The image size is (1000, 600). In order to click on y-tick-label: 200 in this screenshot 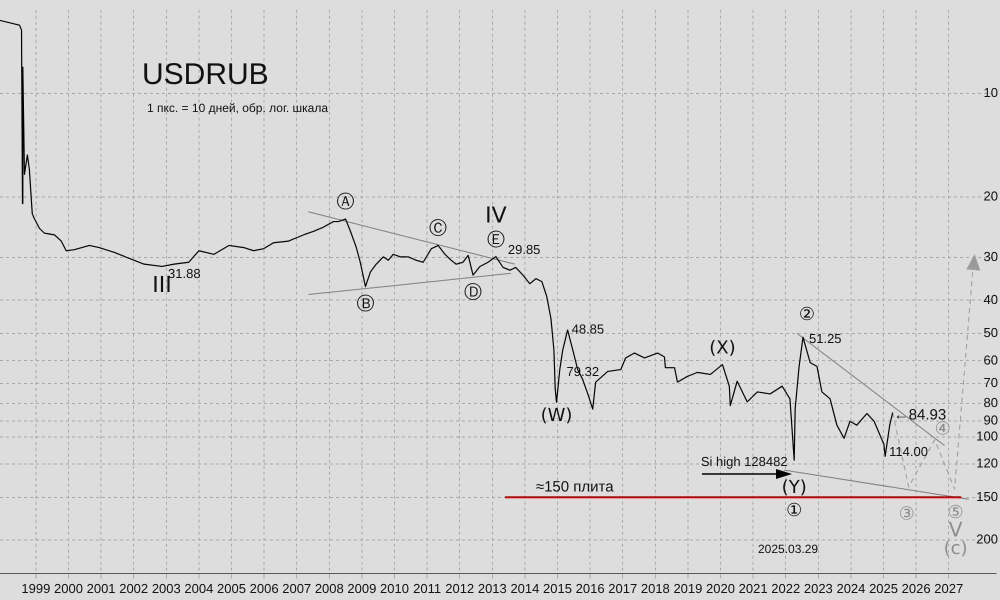, I will do `click(987, 539)`.